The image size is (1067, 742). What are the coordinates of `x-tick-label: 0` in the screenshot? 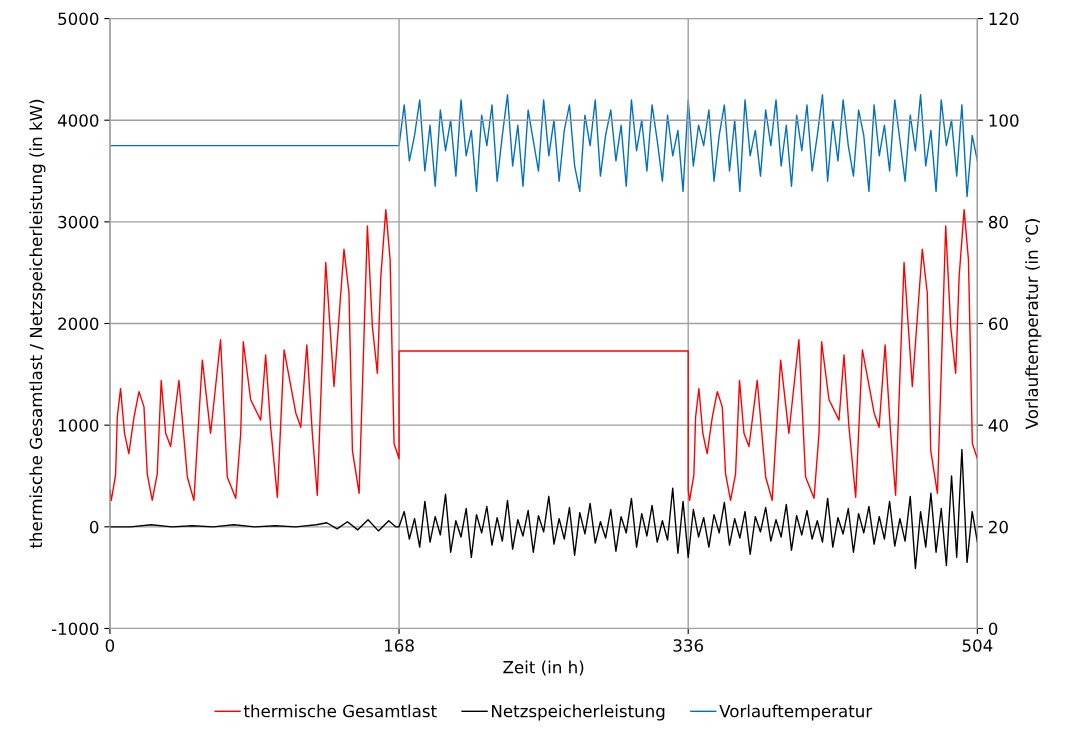 It's located at (110, 645).